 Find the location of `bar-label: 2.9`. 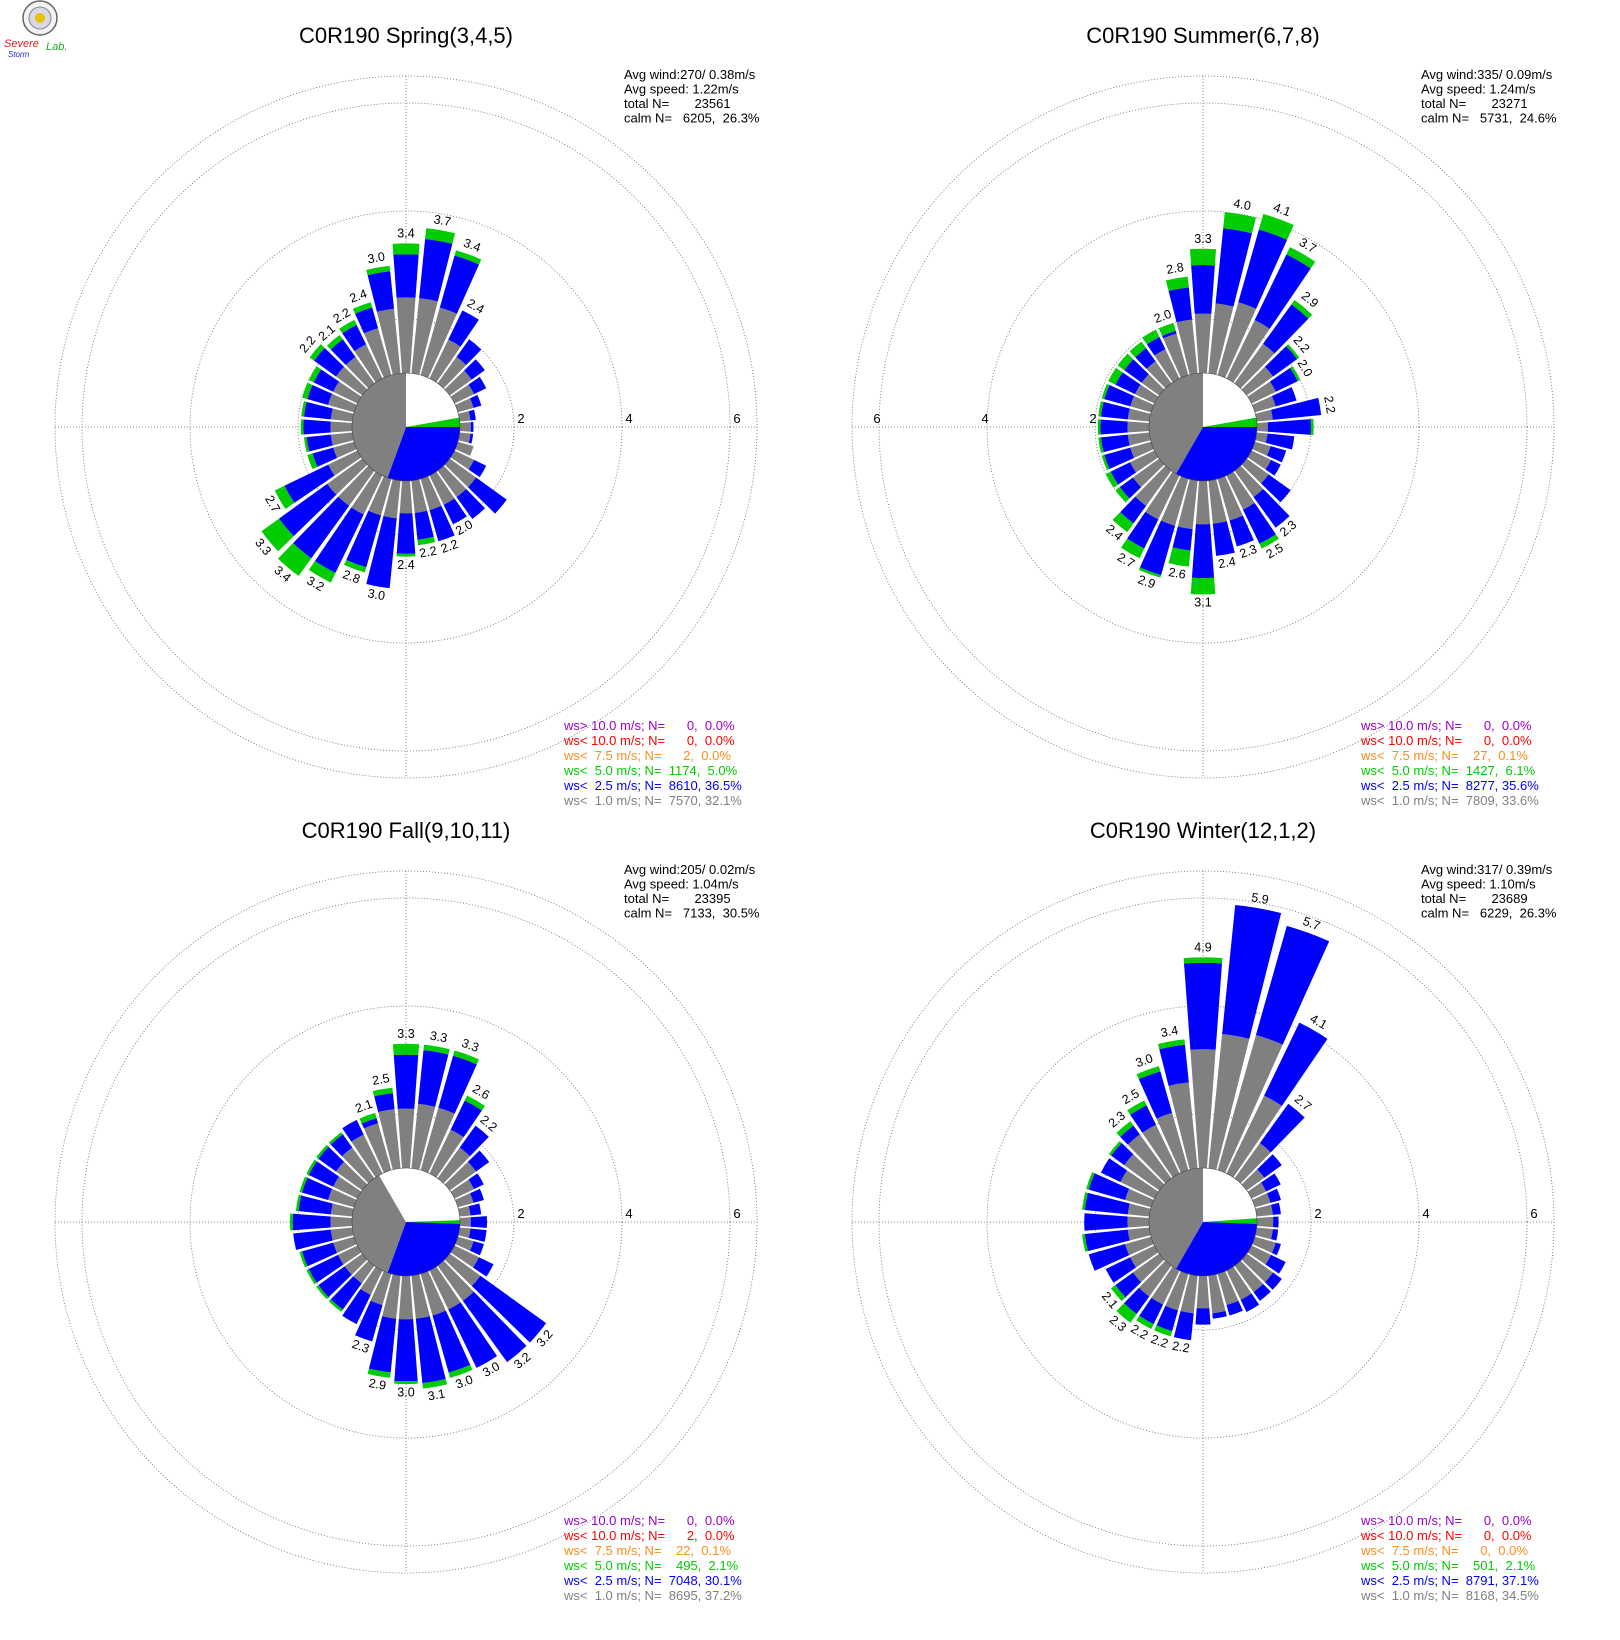

bar-label: 2.9 is located at coordinates (378, 1384).